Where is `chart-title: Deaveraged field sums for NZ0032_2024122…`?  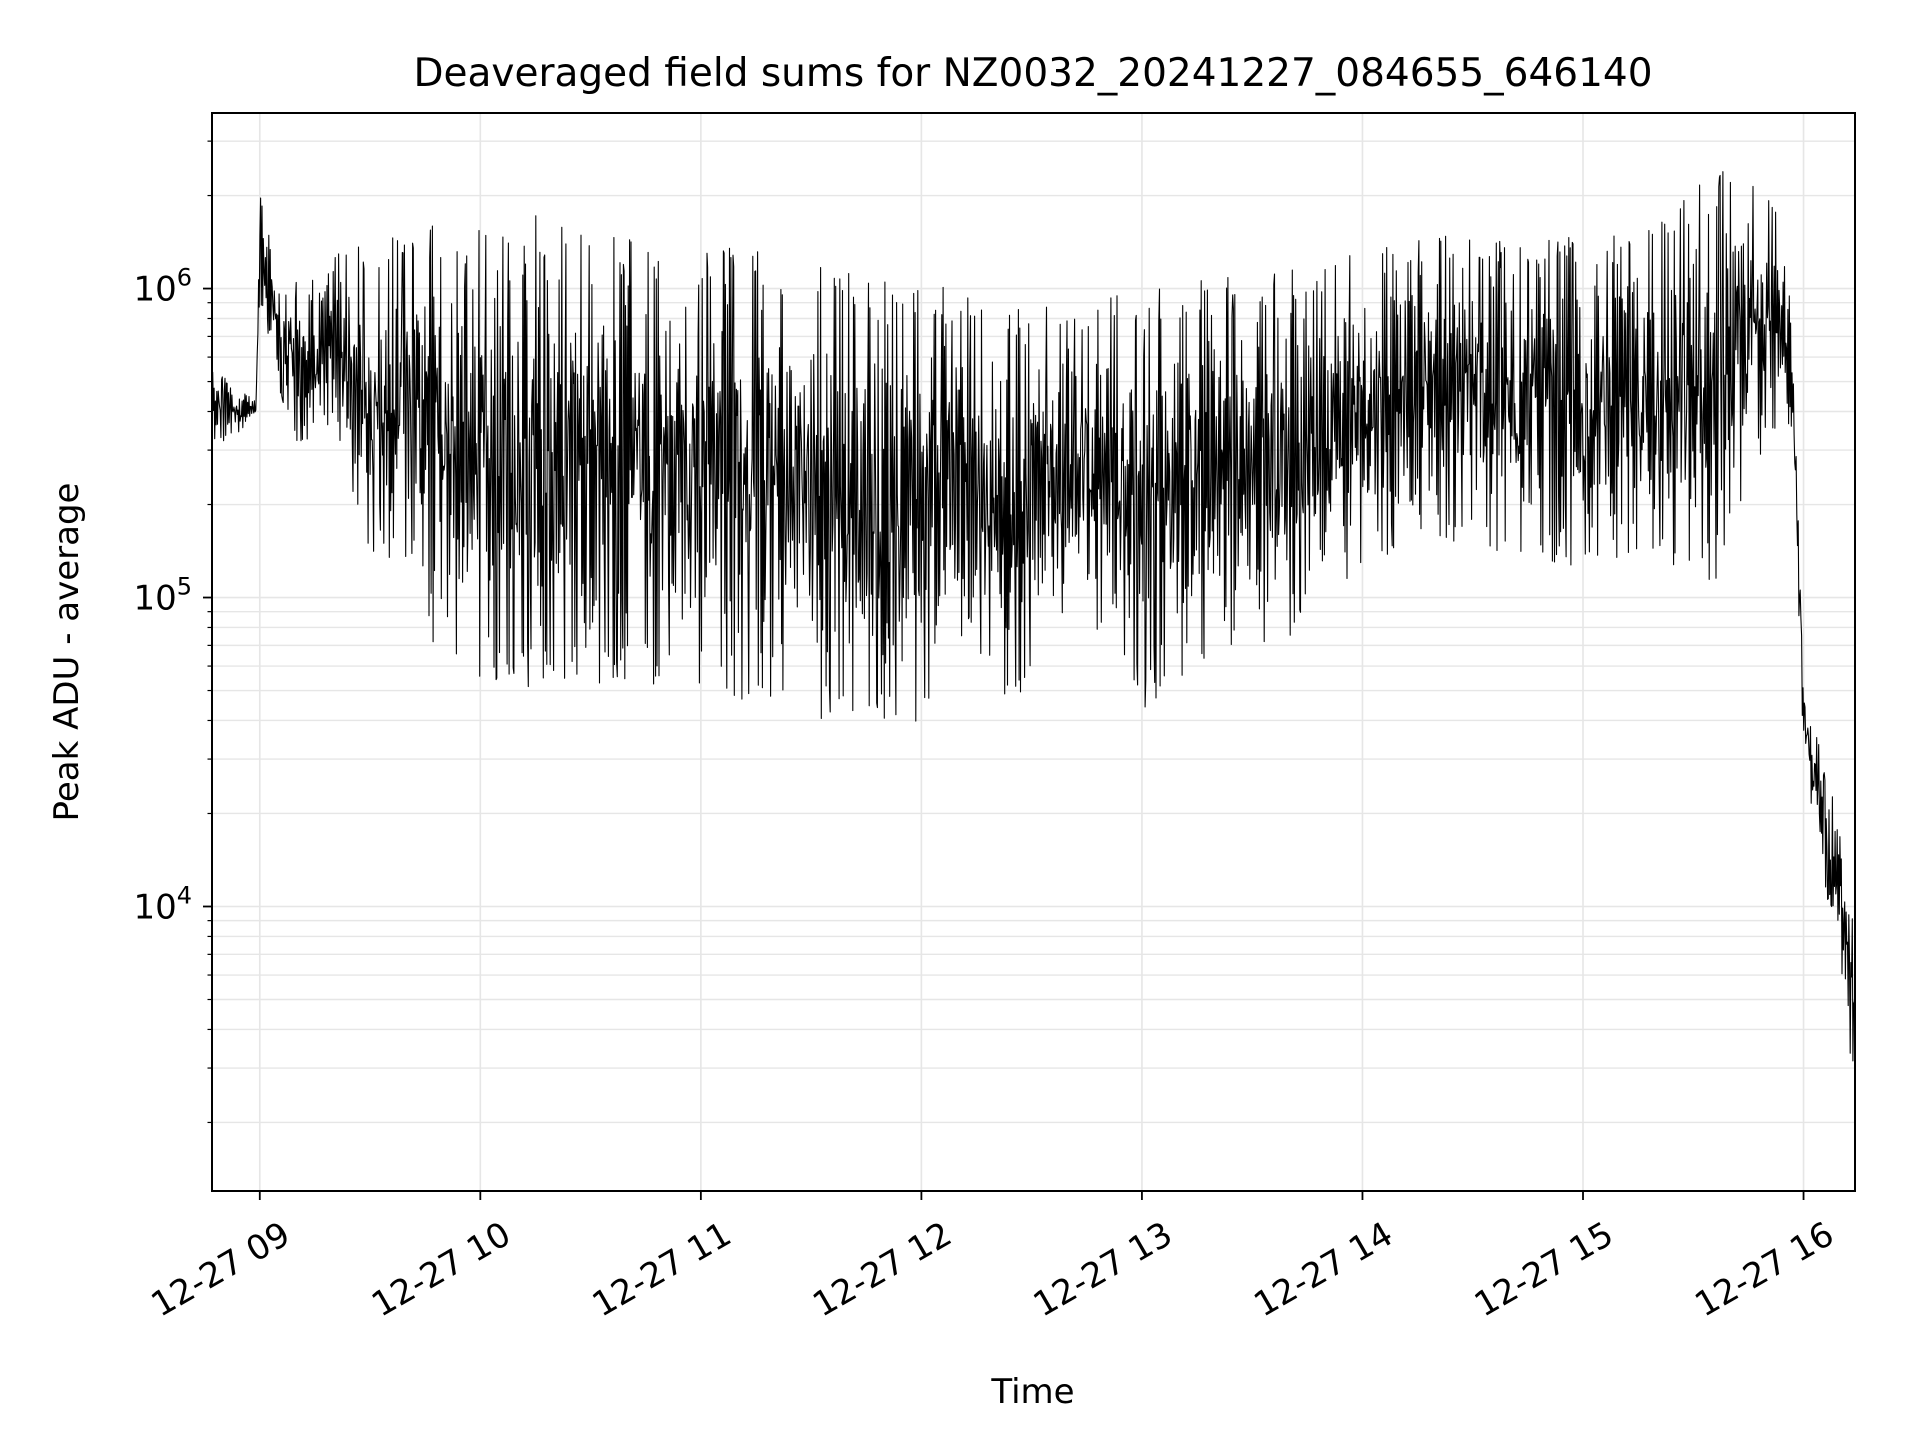
chart-title: Deaveraged field sums for NZ0032_2024122… is located at coordinates (1032, 73).